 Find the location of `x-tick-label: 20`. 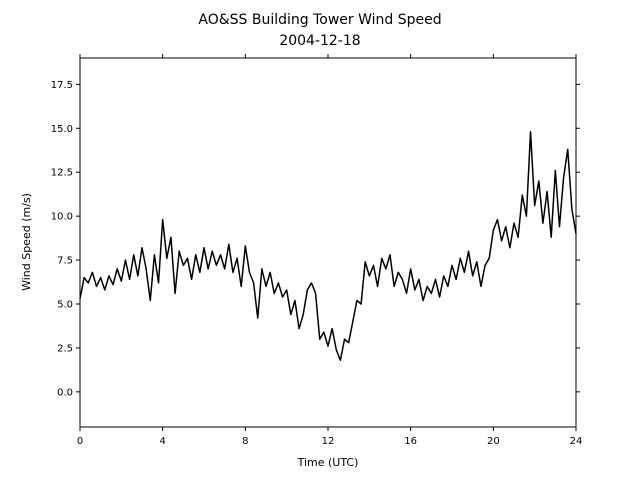

x-tick-label: 20 is located at coordinates (493, 441).